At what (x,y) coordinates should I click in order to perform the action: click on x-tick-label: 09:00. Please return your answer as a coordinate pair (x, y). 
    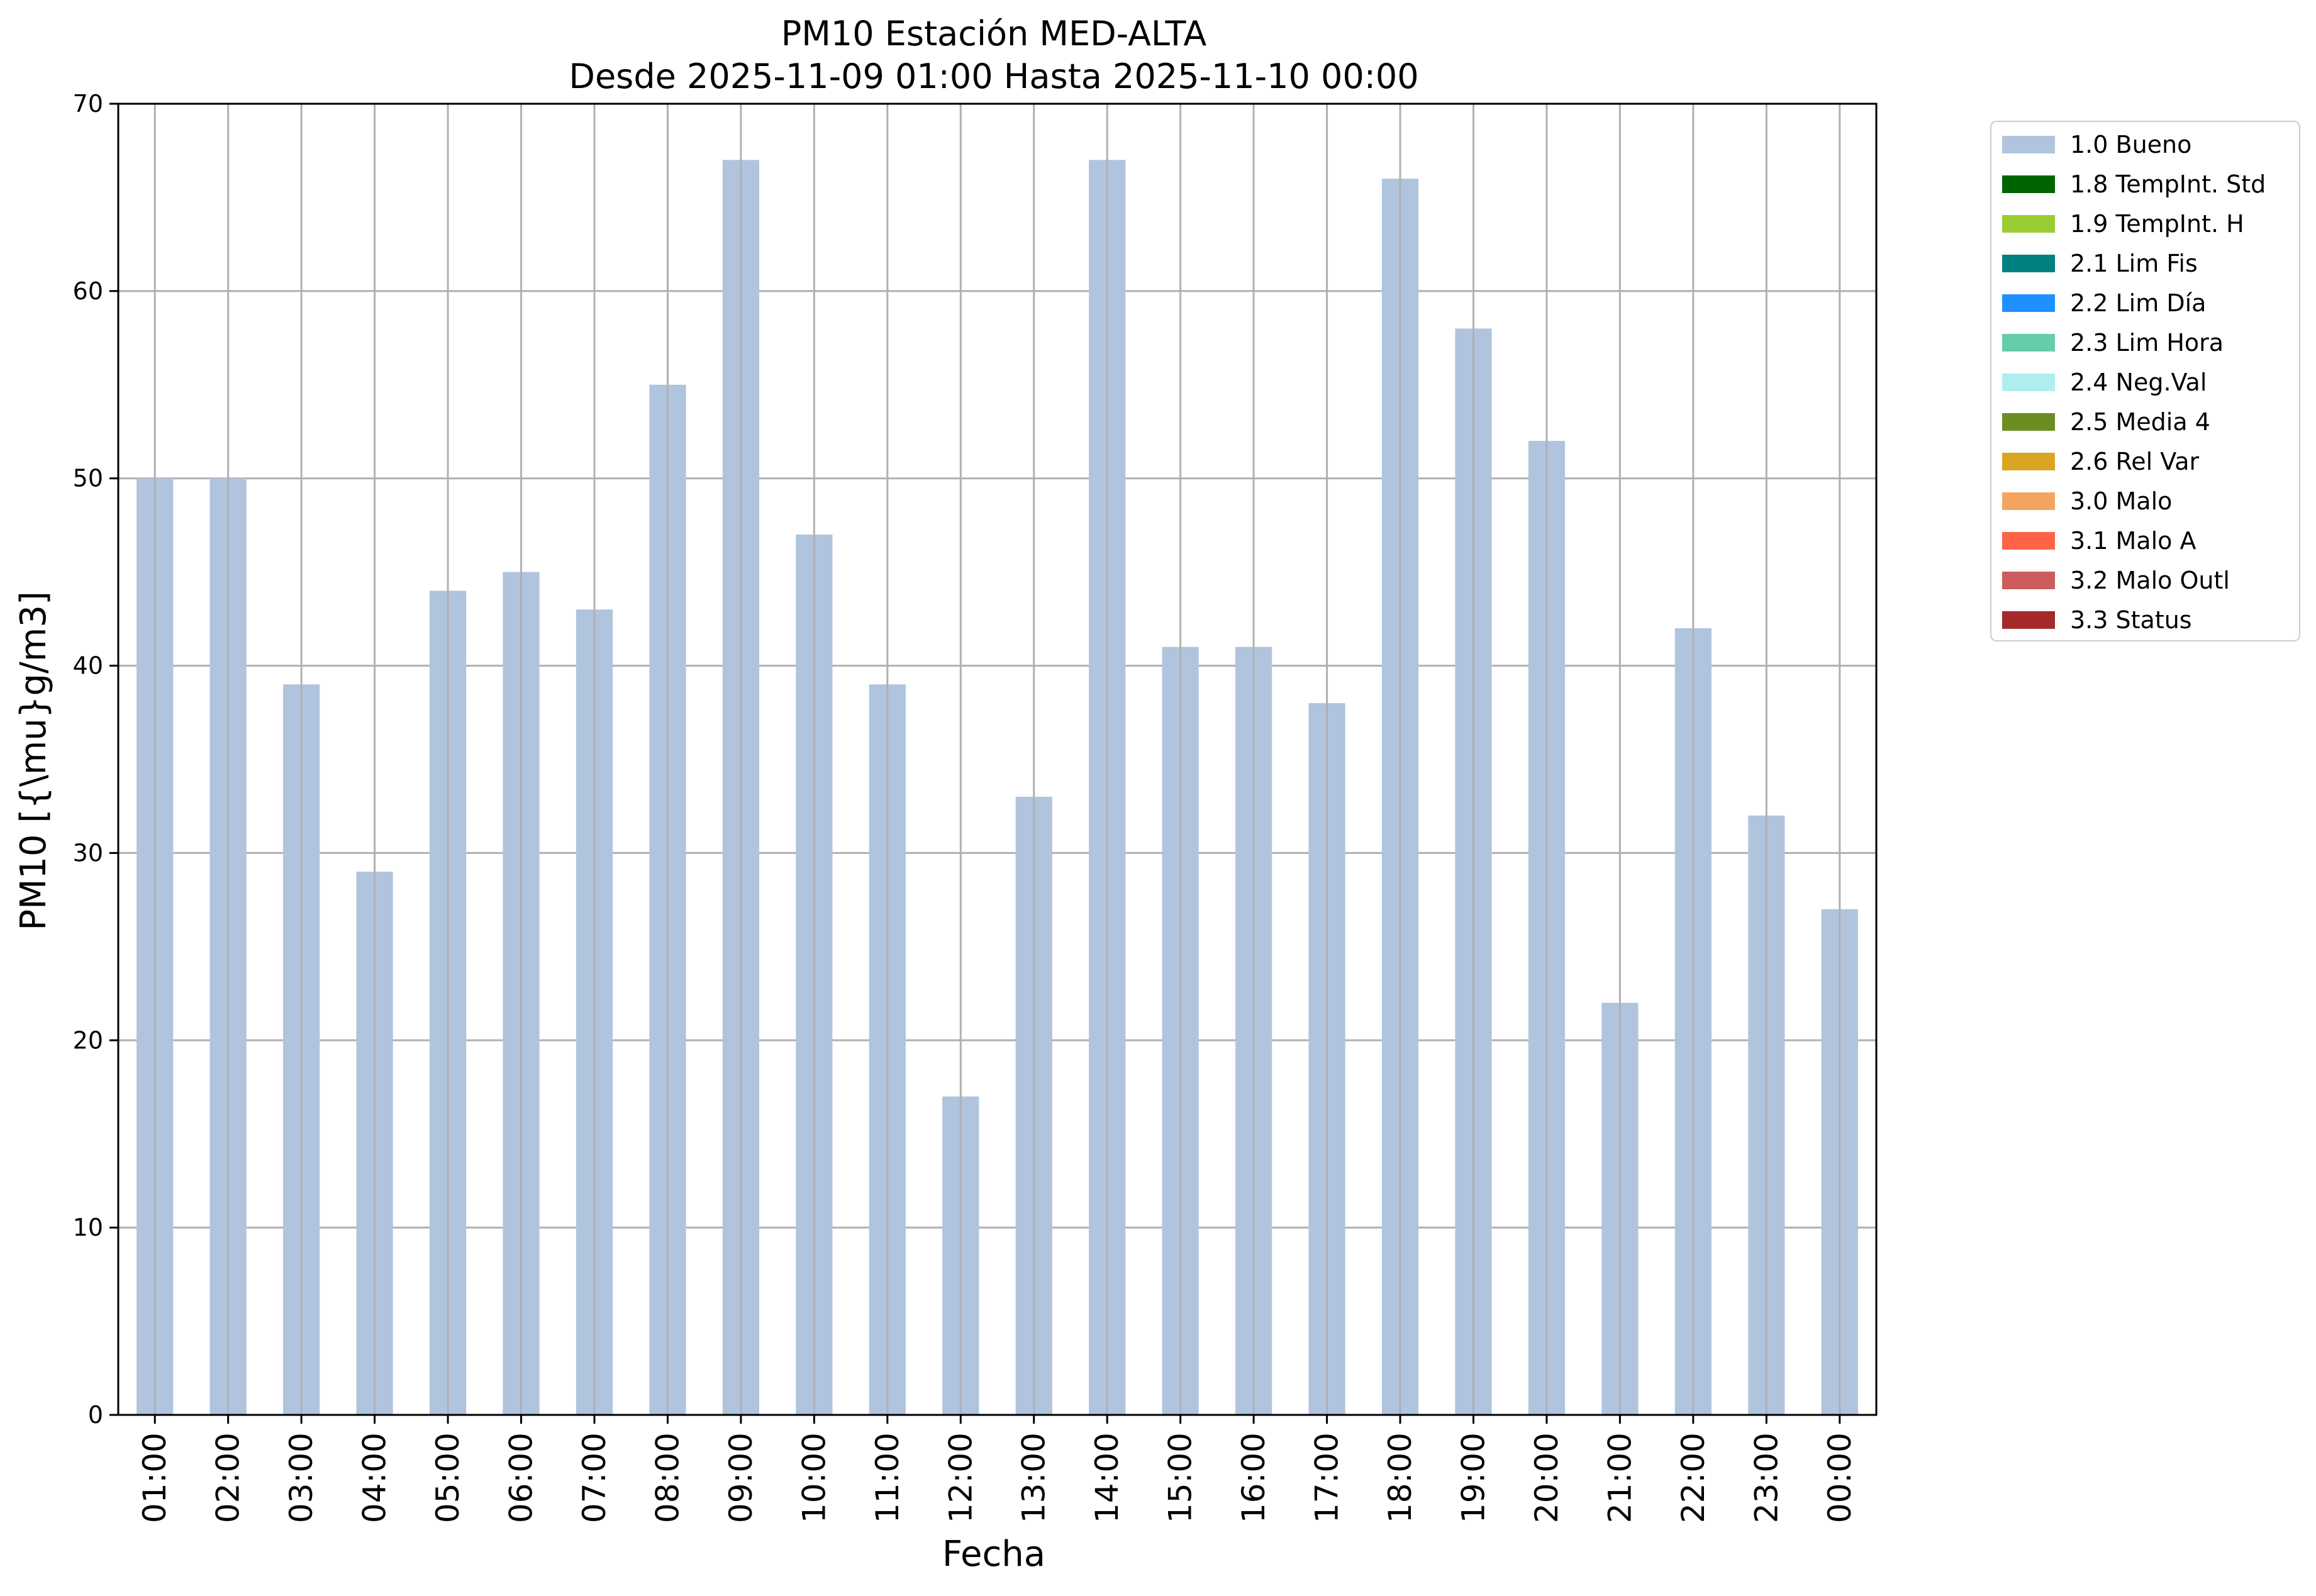
    Looking at the image, I should click on (741, 1478).